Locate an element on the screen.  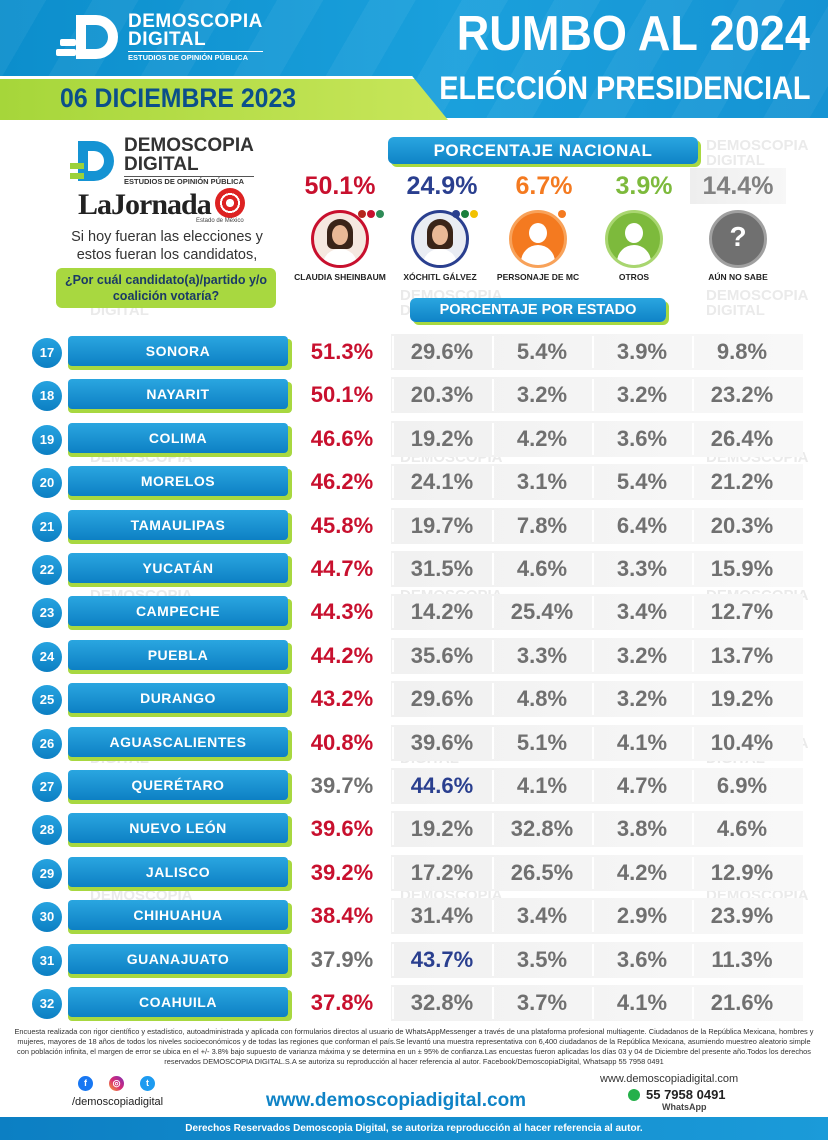
state-value: 23.9% is located at coordinates (742, 916).